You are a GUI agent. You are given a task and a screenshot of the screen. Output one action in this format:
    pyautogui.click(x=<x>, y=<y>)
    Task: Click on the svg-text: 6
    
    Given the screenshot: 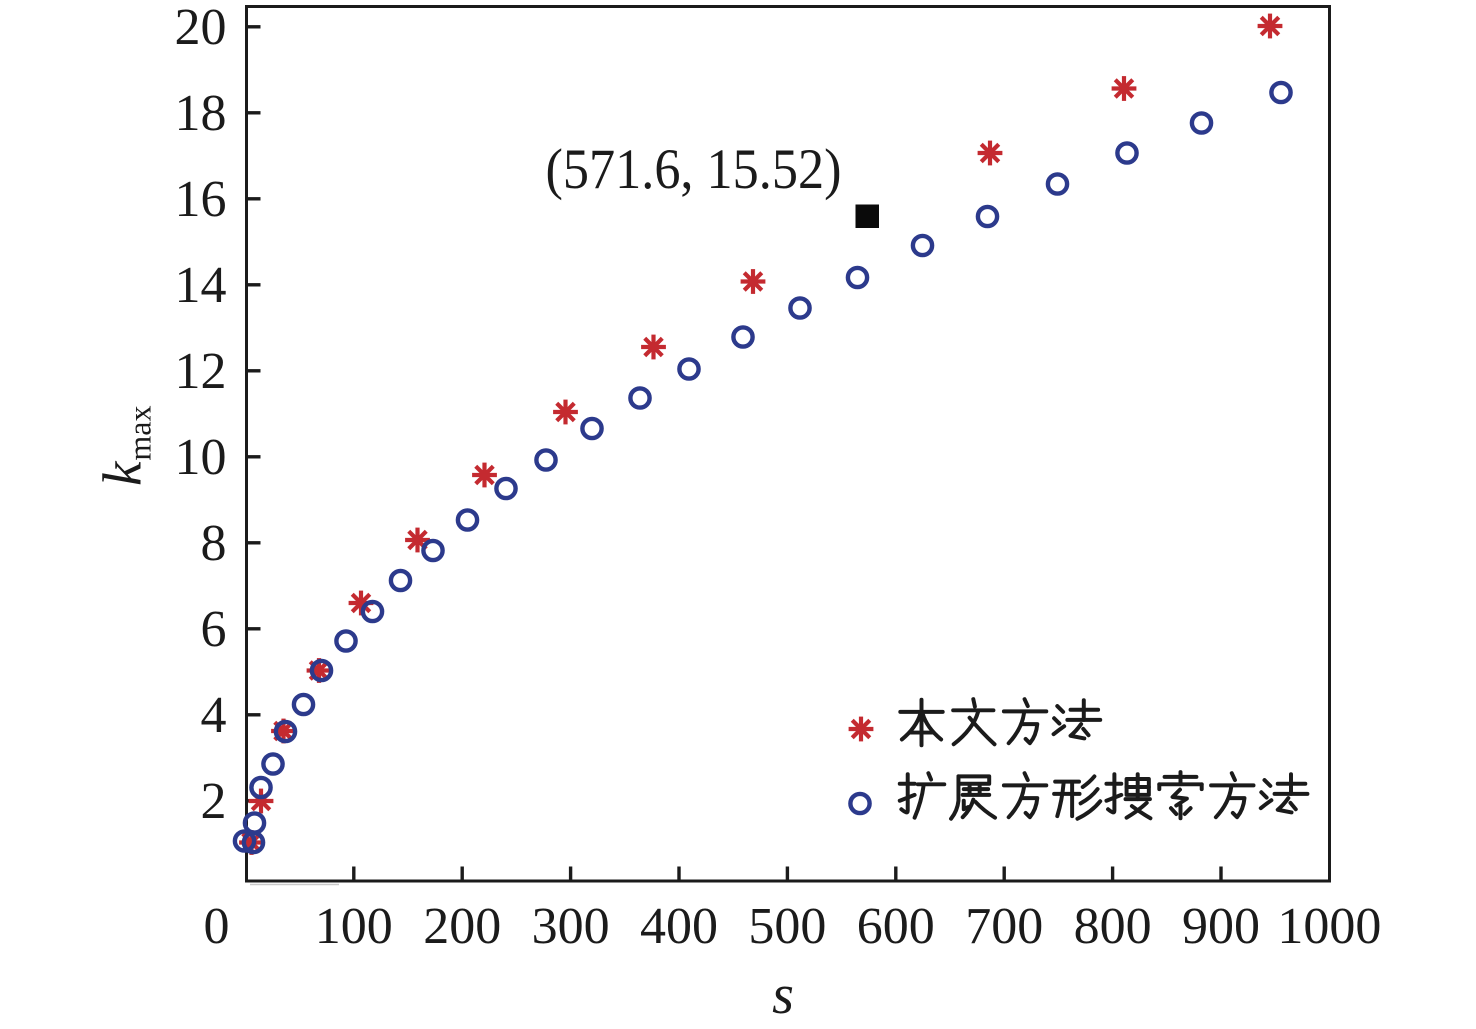 What is the action you would take?
    pyautogui.click(x=214, y=629)
    